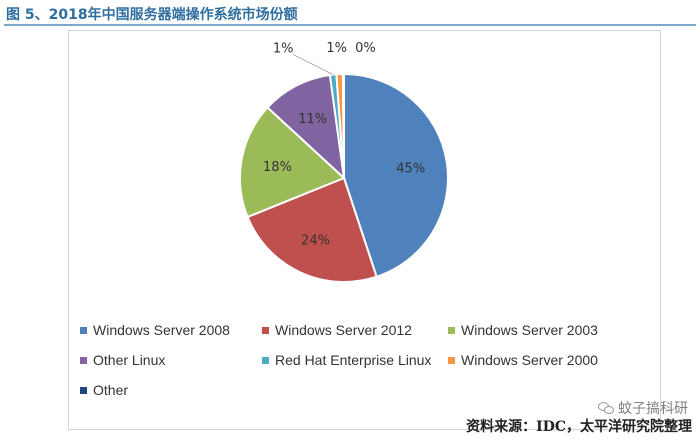  What do you see at coordinates (579, 427) in the screenshot?
I see `source-note: 资料来源：IDC，太平洋研究院整理` at bounding box center [579, 427].